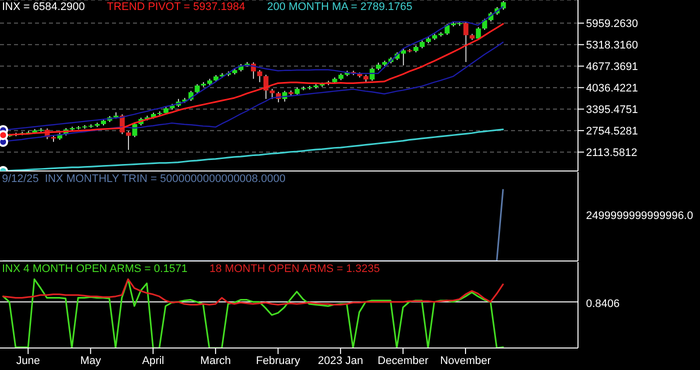 The width and height of the screenshot is (700, 370). I want to click on x-tick-label: February, so click(278, 360).